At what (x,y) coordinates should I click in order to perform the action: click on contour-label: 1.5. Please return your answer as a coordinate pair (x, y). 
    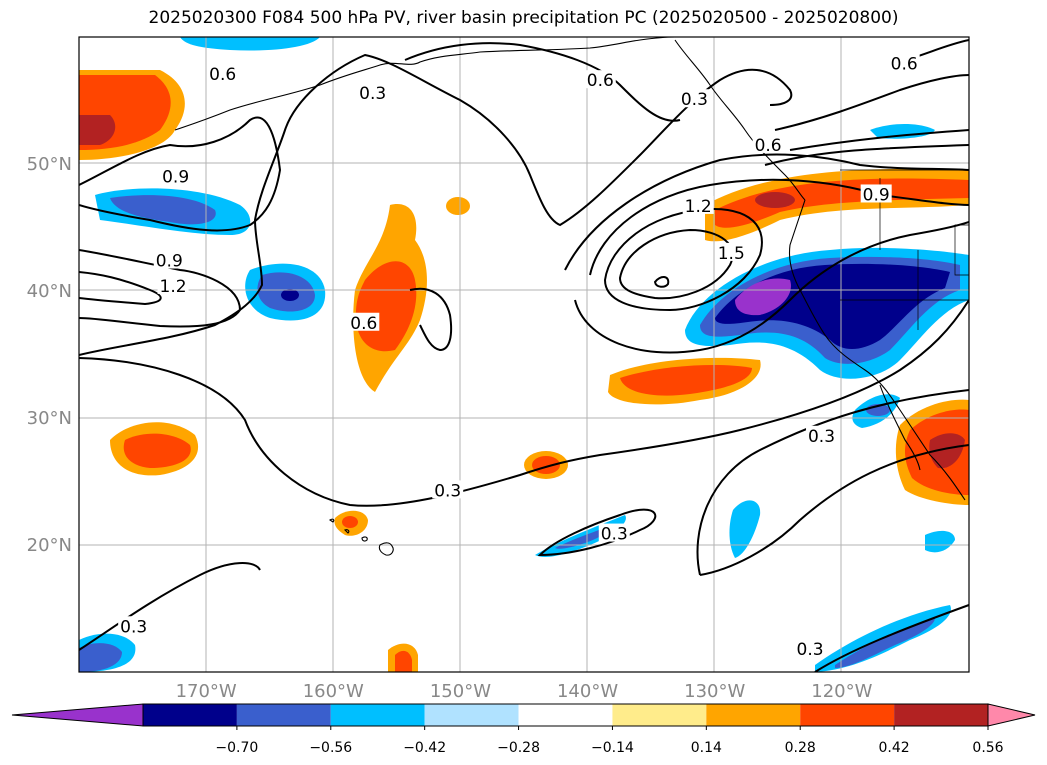
    Looking at the image, I should click on (731, 254).